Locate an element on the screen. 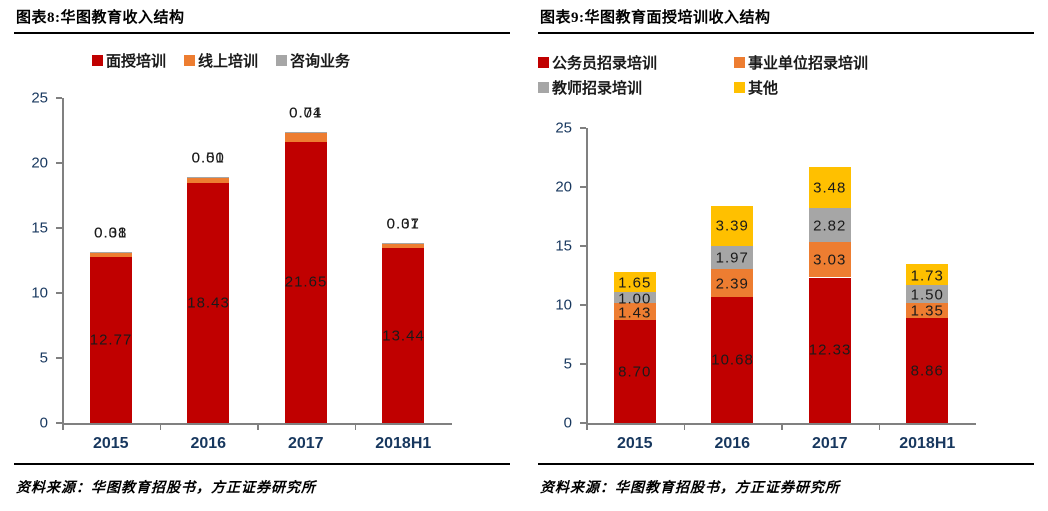  legend-item-xianshang: 线上培训 is located at coordinates (221, 60).